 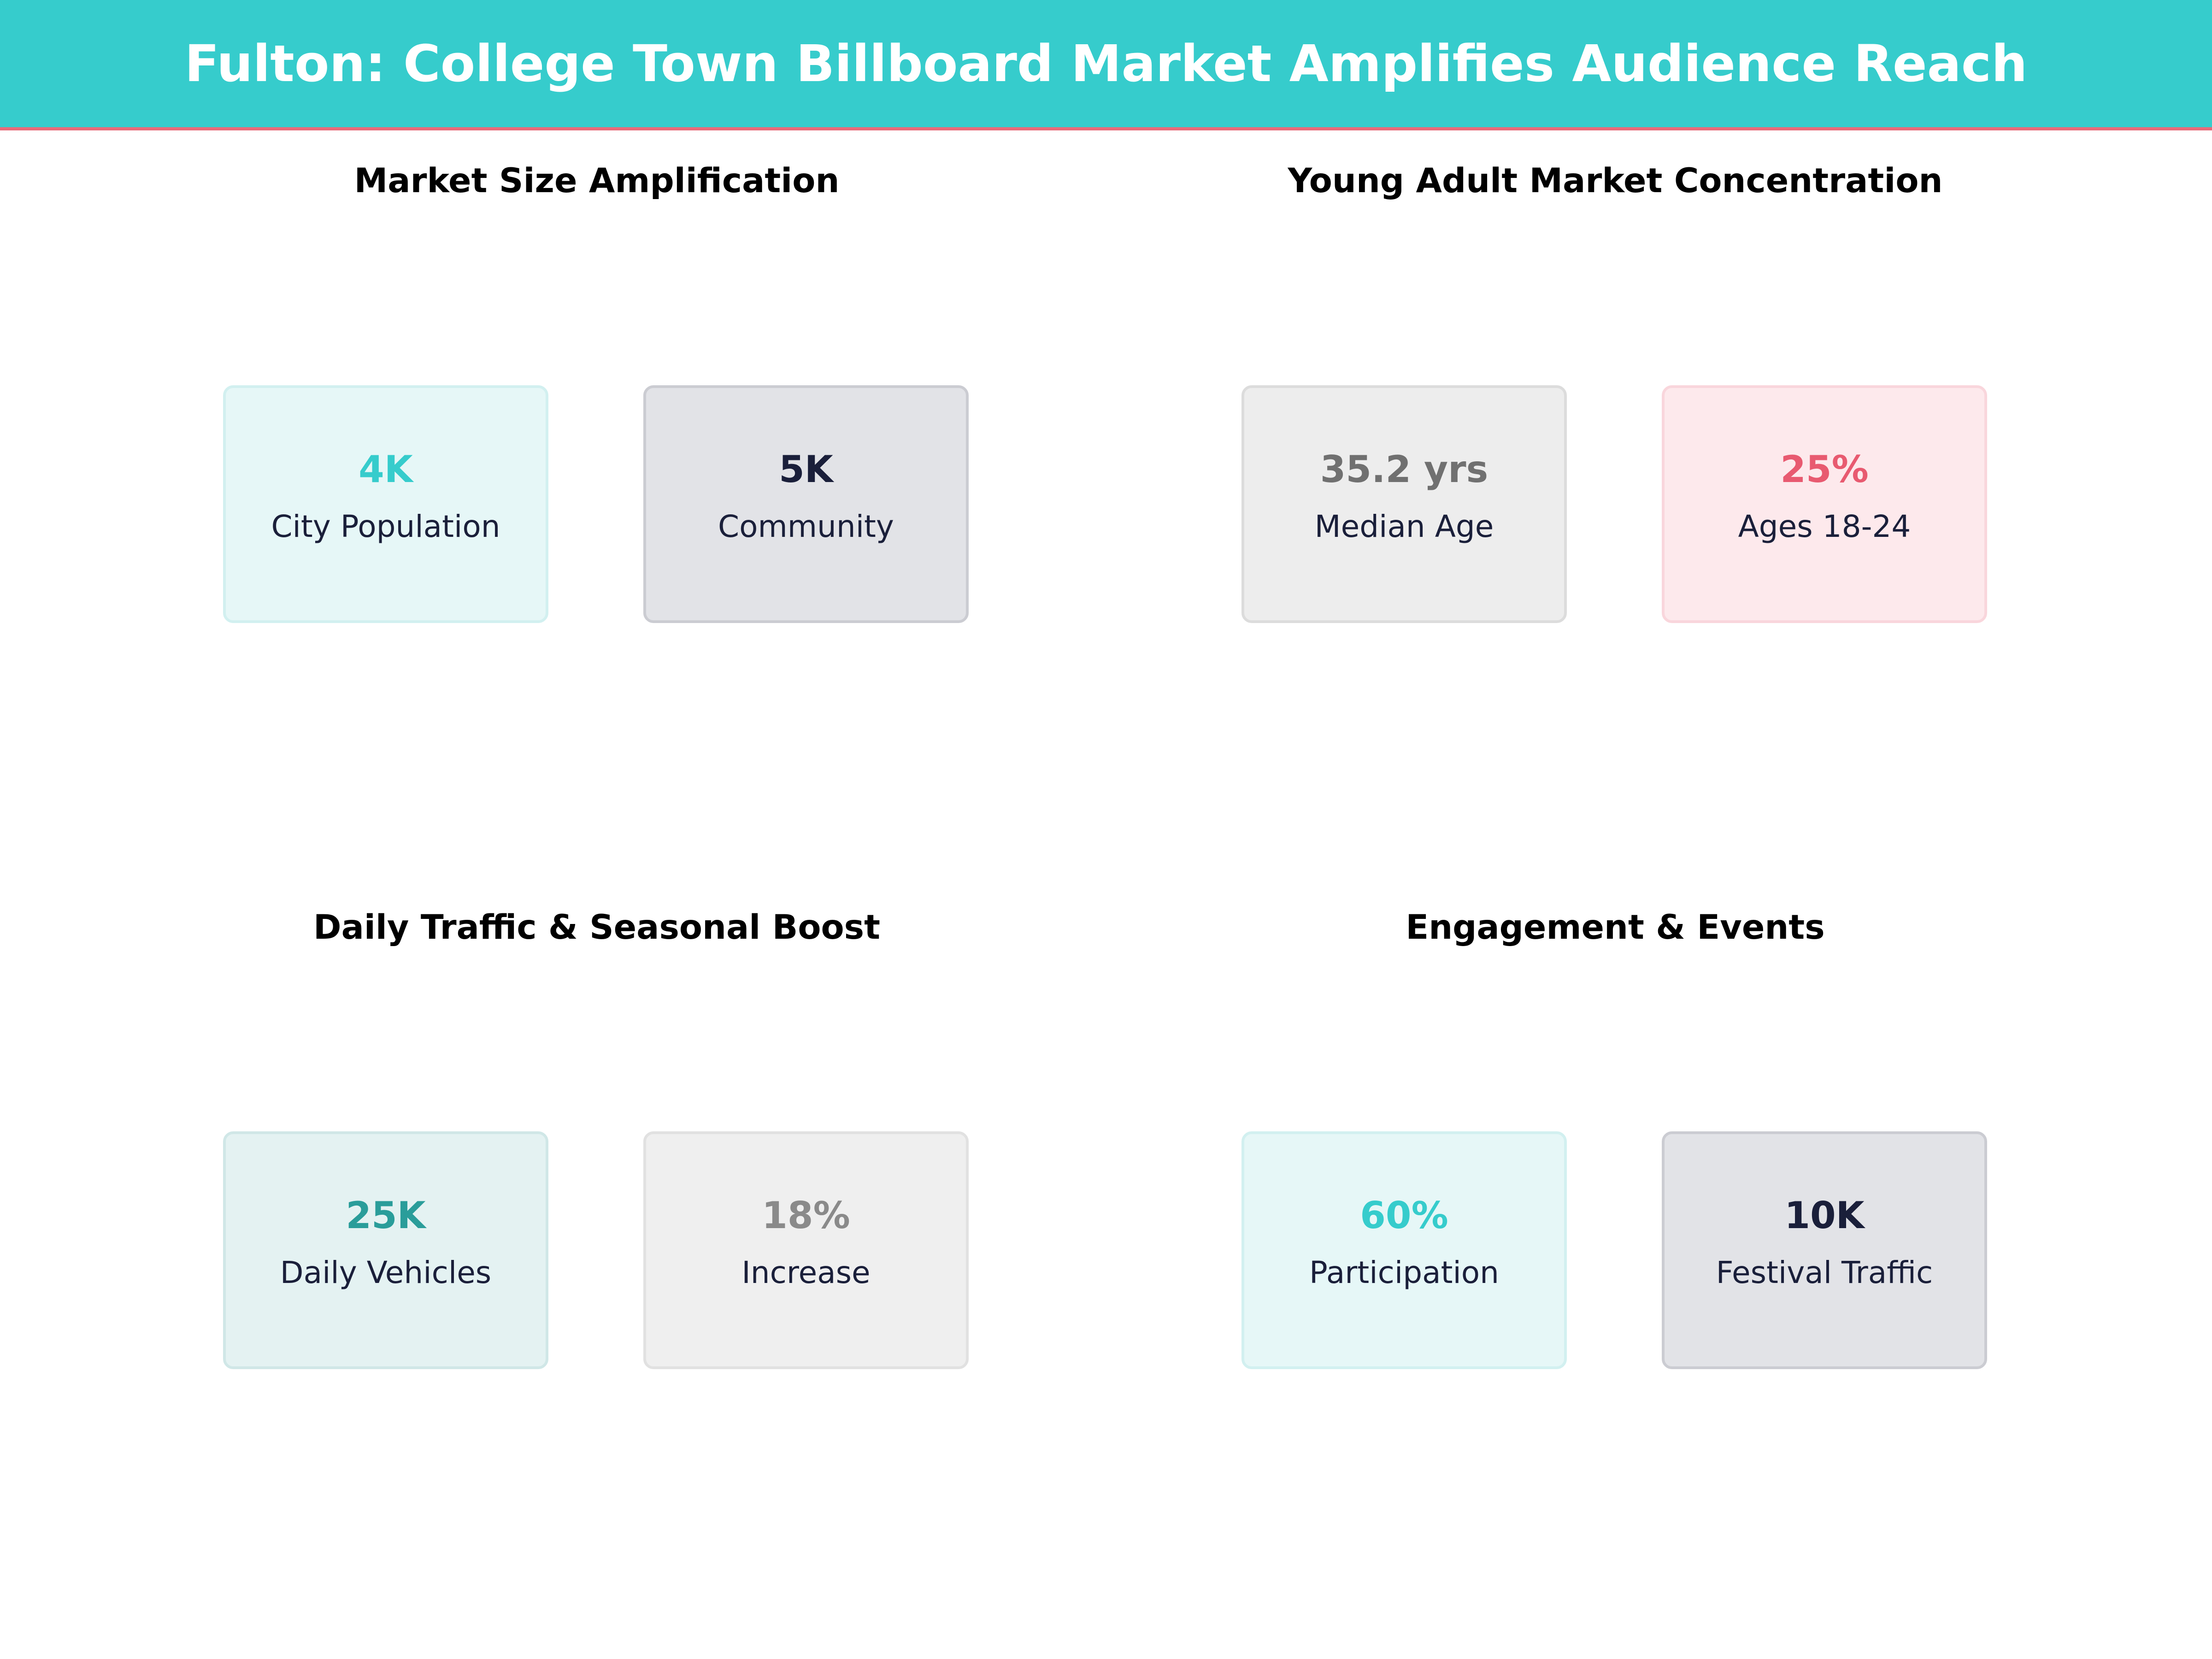 I want to click on metric-card: 4K City Population, so click(x=385, y=504).